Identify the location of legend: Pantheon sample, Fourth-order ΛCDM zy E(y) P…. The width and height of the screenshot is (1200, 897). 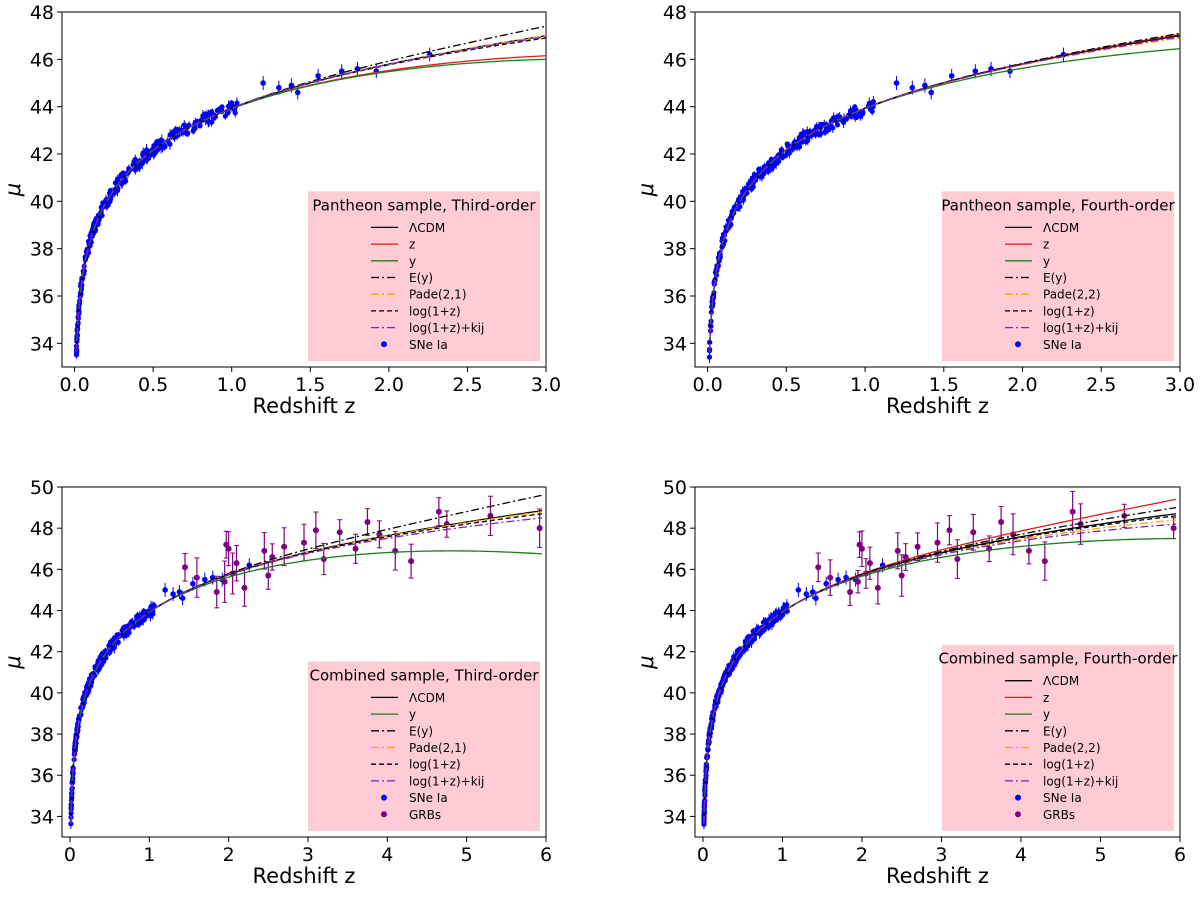
(1058, 276).